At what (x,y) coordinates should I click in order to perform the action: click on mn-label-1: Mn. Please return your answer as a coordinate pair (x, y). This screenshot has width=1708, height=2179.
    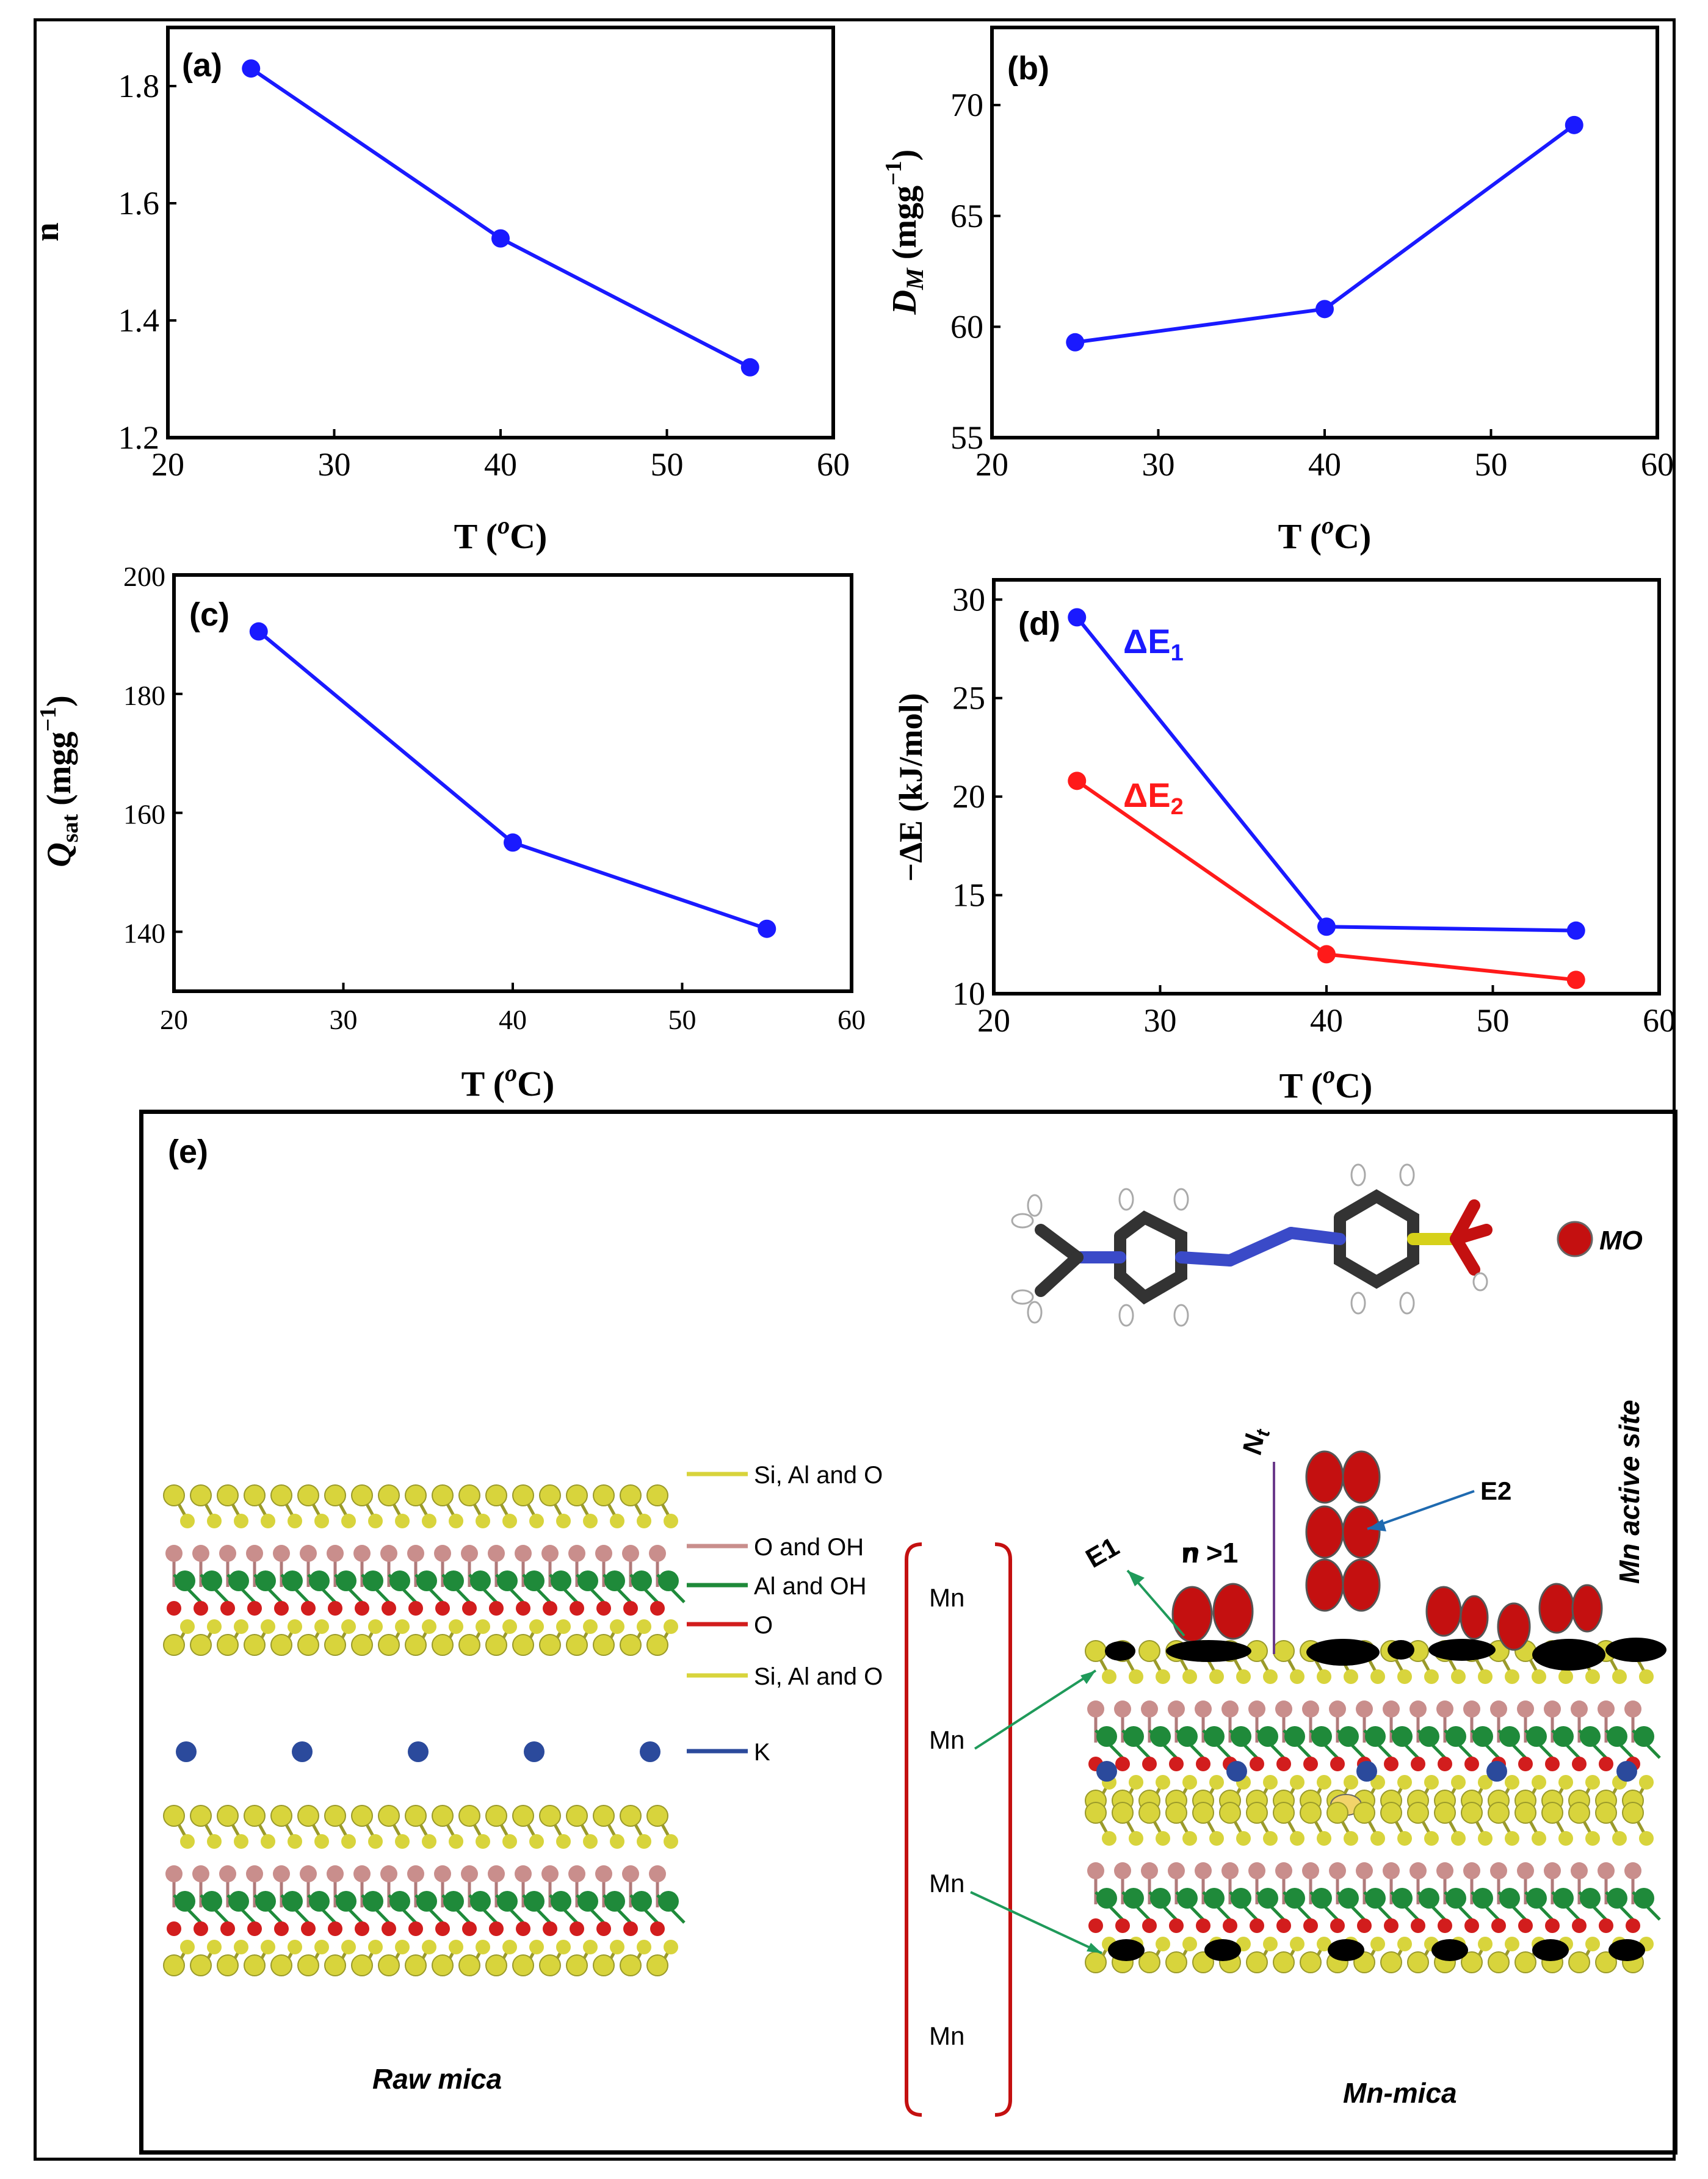
    Looking at the image, I should click on (946, 1598).